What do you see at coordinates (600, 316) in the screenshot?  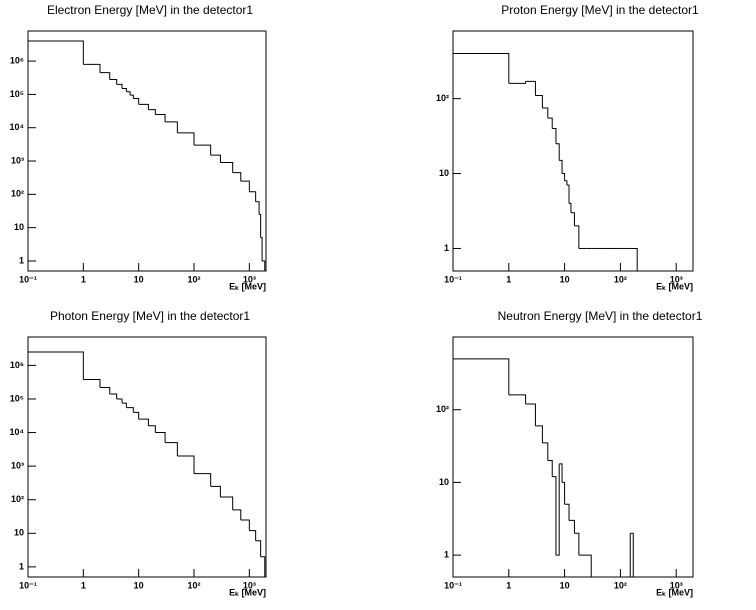 I see `chart-title: Neutron Energy [MeV] in the detector1` at bounding box center [600, 316].